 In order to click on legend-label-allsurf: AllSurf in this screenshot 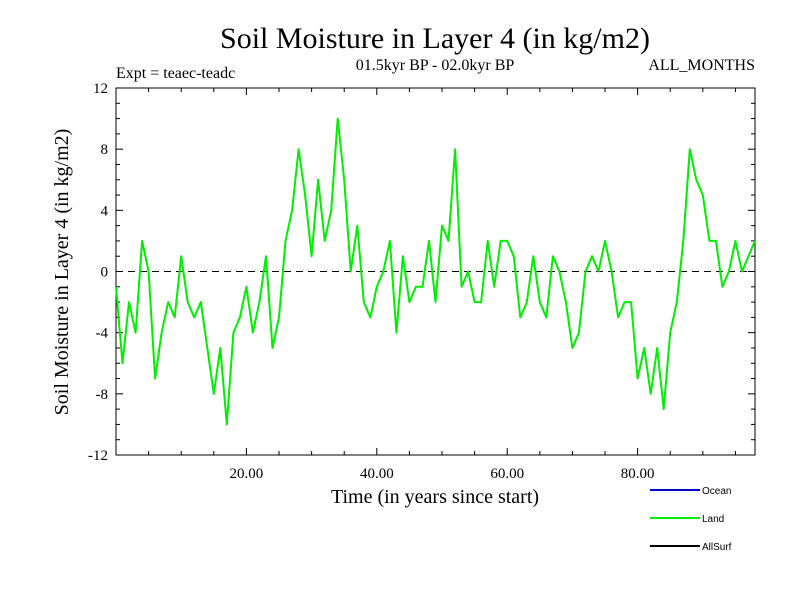, I will do `click(717, 547)`.